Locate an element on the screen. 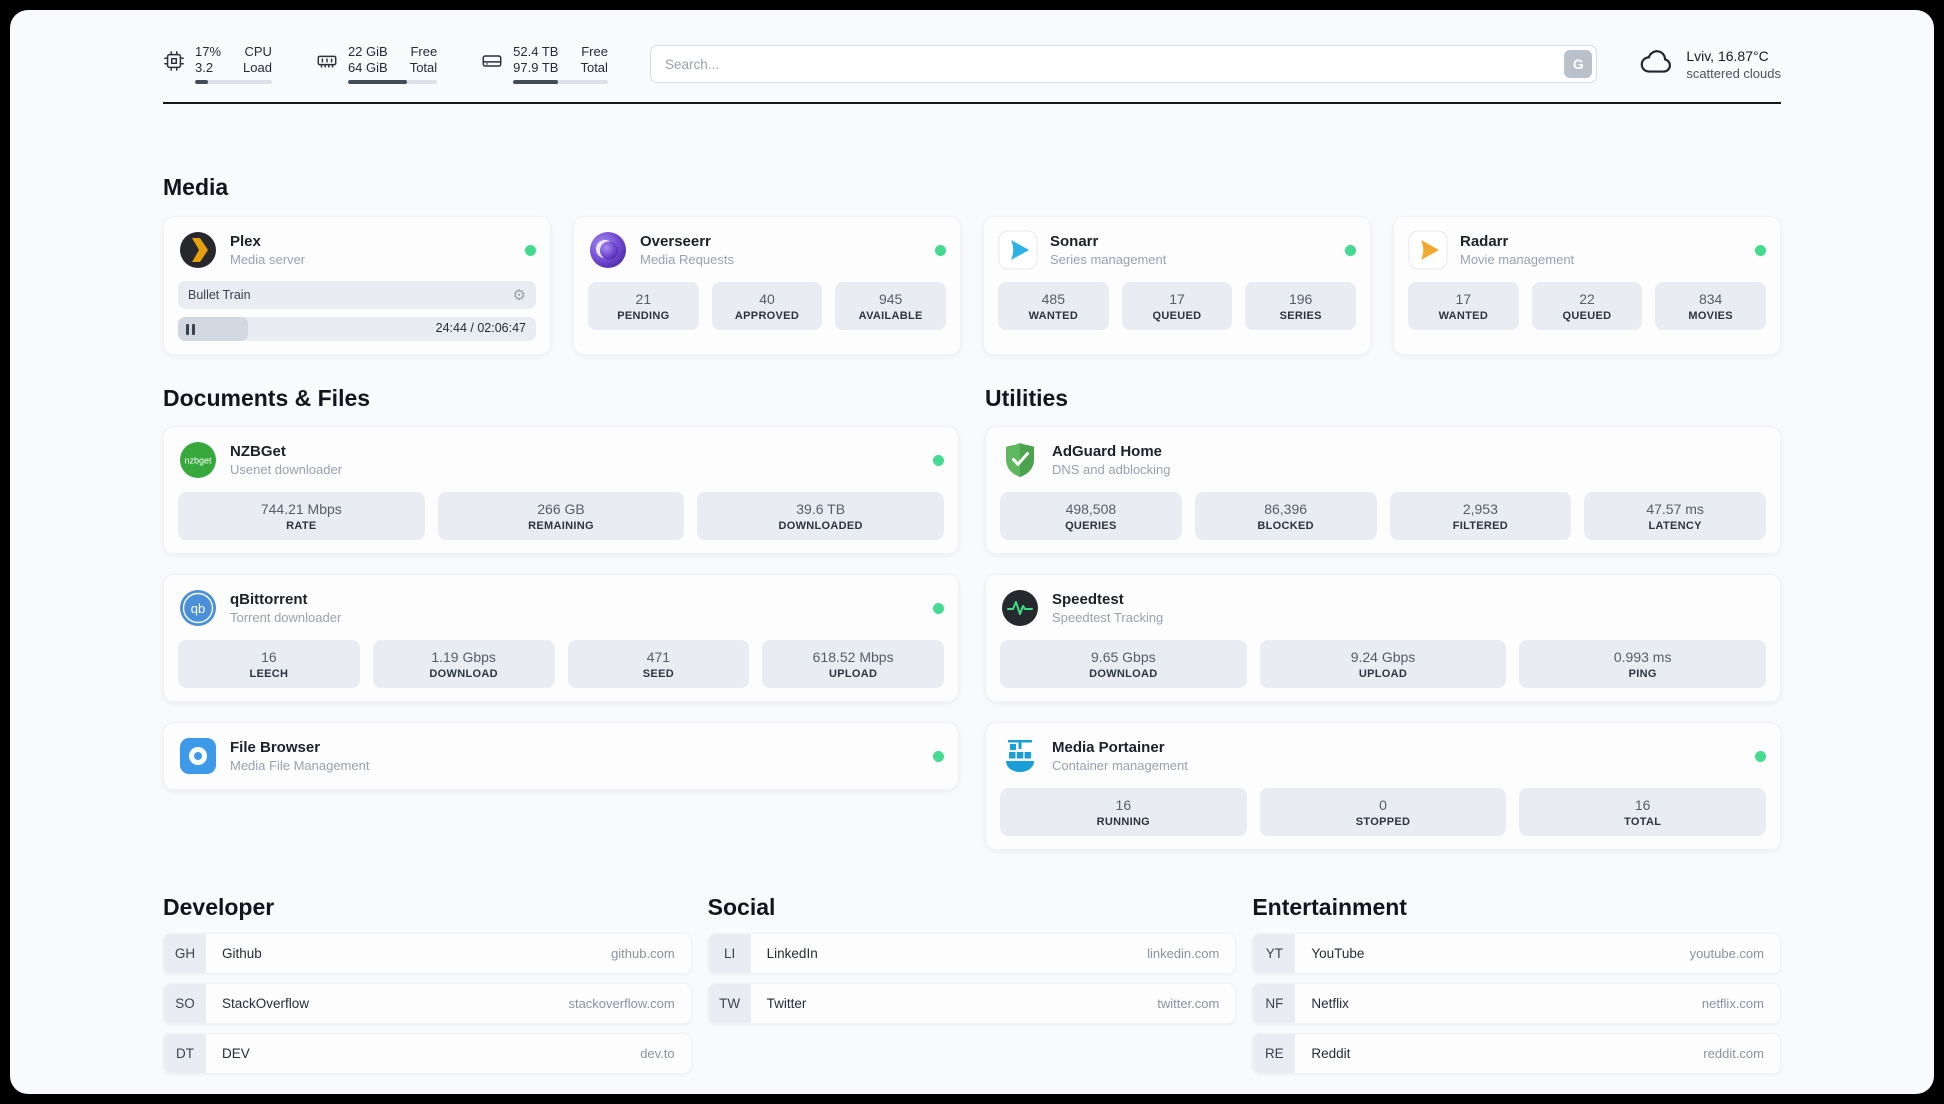 The image size is (1944, 1104). weather-location: Lviv, 16.87°C is located at coordinates (1727, 55).